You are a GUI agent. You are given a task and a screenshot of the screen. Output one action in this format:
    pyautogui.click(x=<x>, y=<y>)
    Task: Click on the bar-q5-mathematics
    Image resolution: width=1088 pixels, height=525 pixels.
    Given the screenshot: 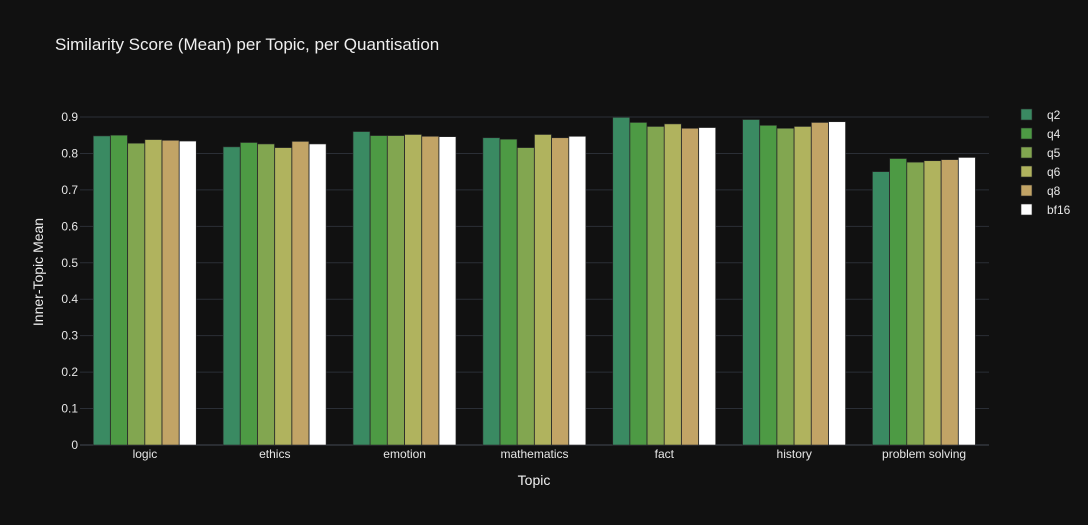 What is the action you would take?
    pyautogui.click(x=525, y=296)
    